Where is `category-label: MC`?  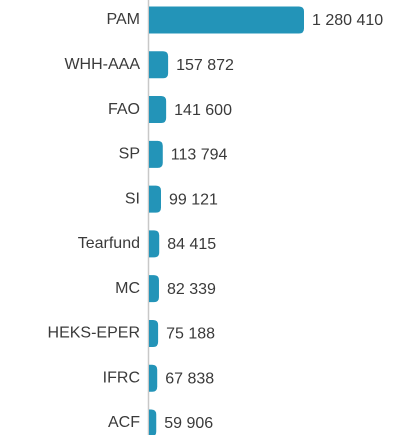
category-label: MC is located at coordinates (127, 288).